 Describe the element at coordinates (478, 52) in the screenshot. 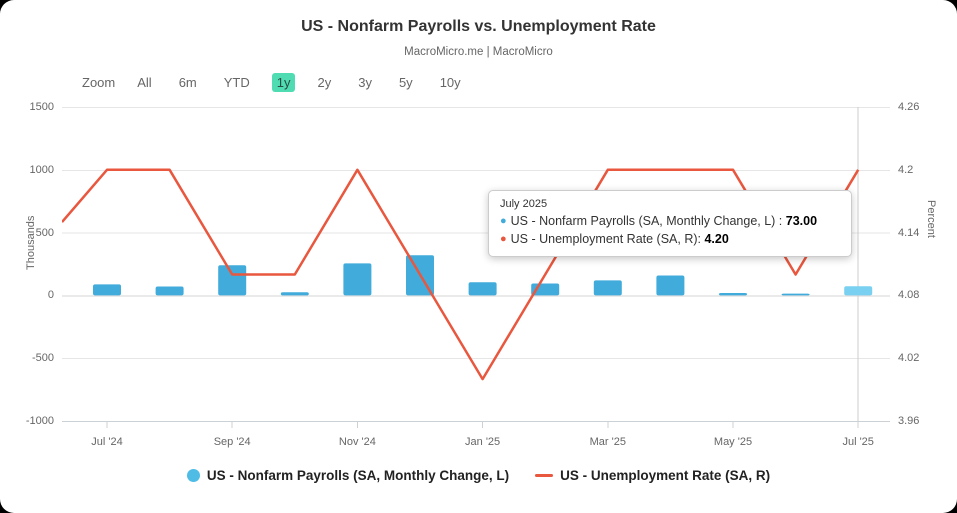

I see `chart-subtitle: MacroMicro.me | MacroMicro` at that location.